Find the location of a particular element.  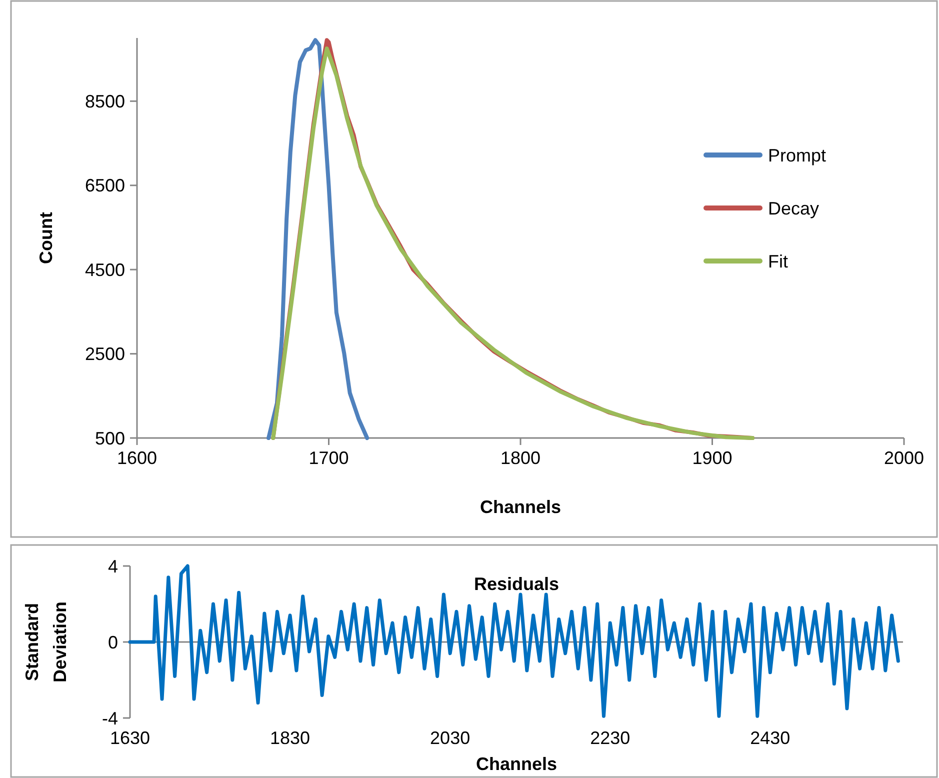

x-tick-label: 1800 is located at coordinates (520, 458).